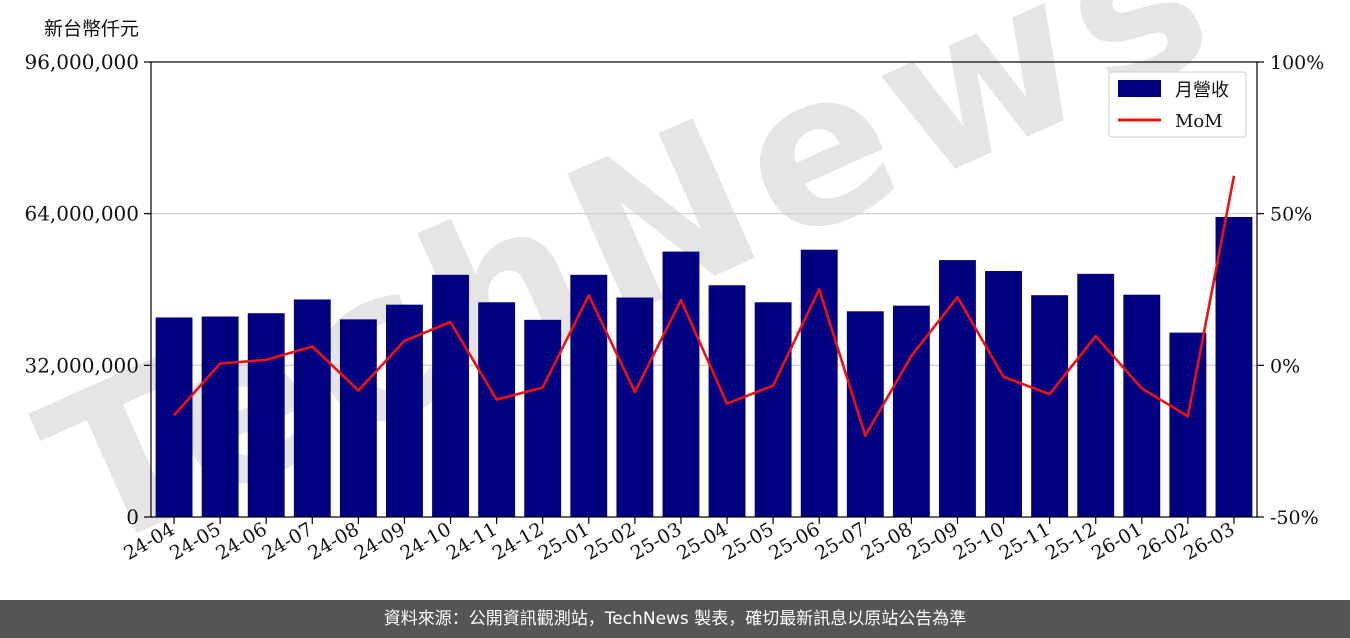 The height and width of the screenshot is (638, 1350). Describe the element at coordinates (333, 541) in the screenshot. I see `x-axis-tick-label: 24-08` at that location.